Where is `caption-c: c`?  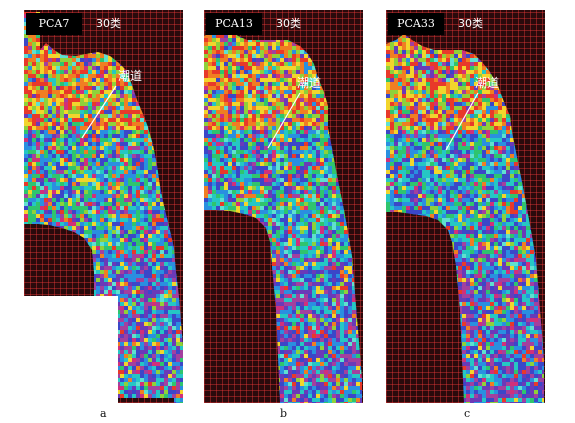
caption-c: c is located at coordinates (467, 413).